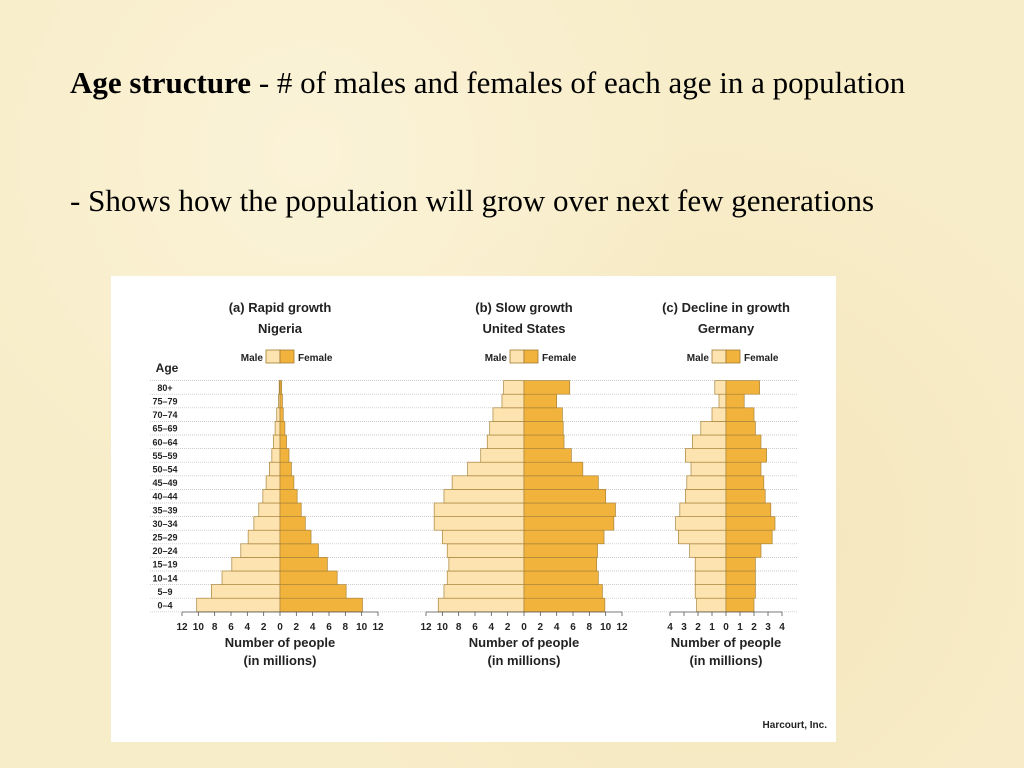 Image resolution: width=1024 pixels, height=768 pixels. Describe the element at coordinates (280, 642) in the screenshot. I see `x-axis-title: Number of people` at that location.